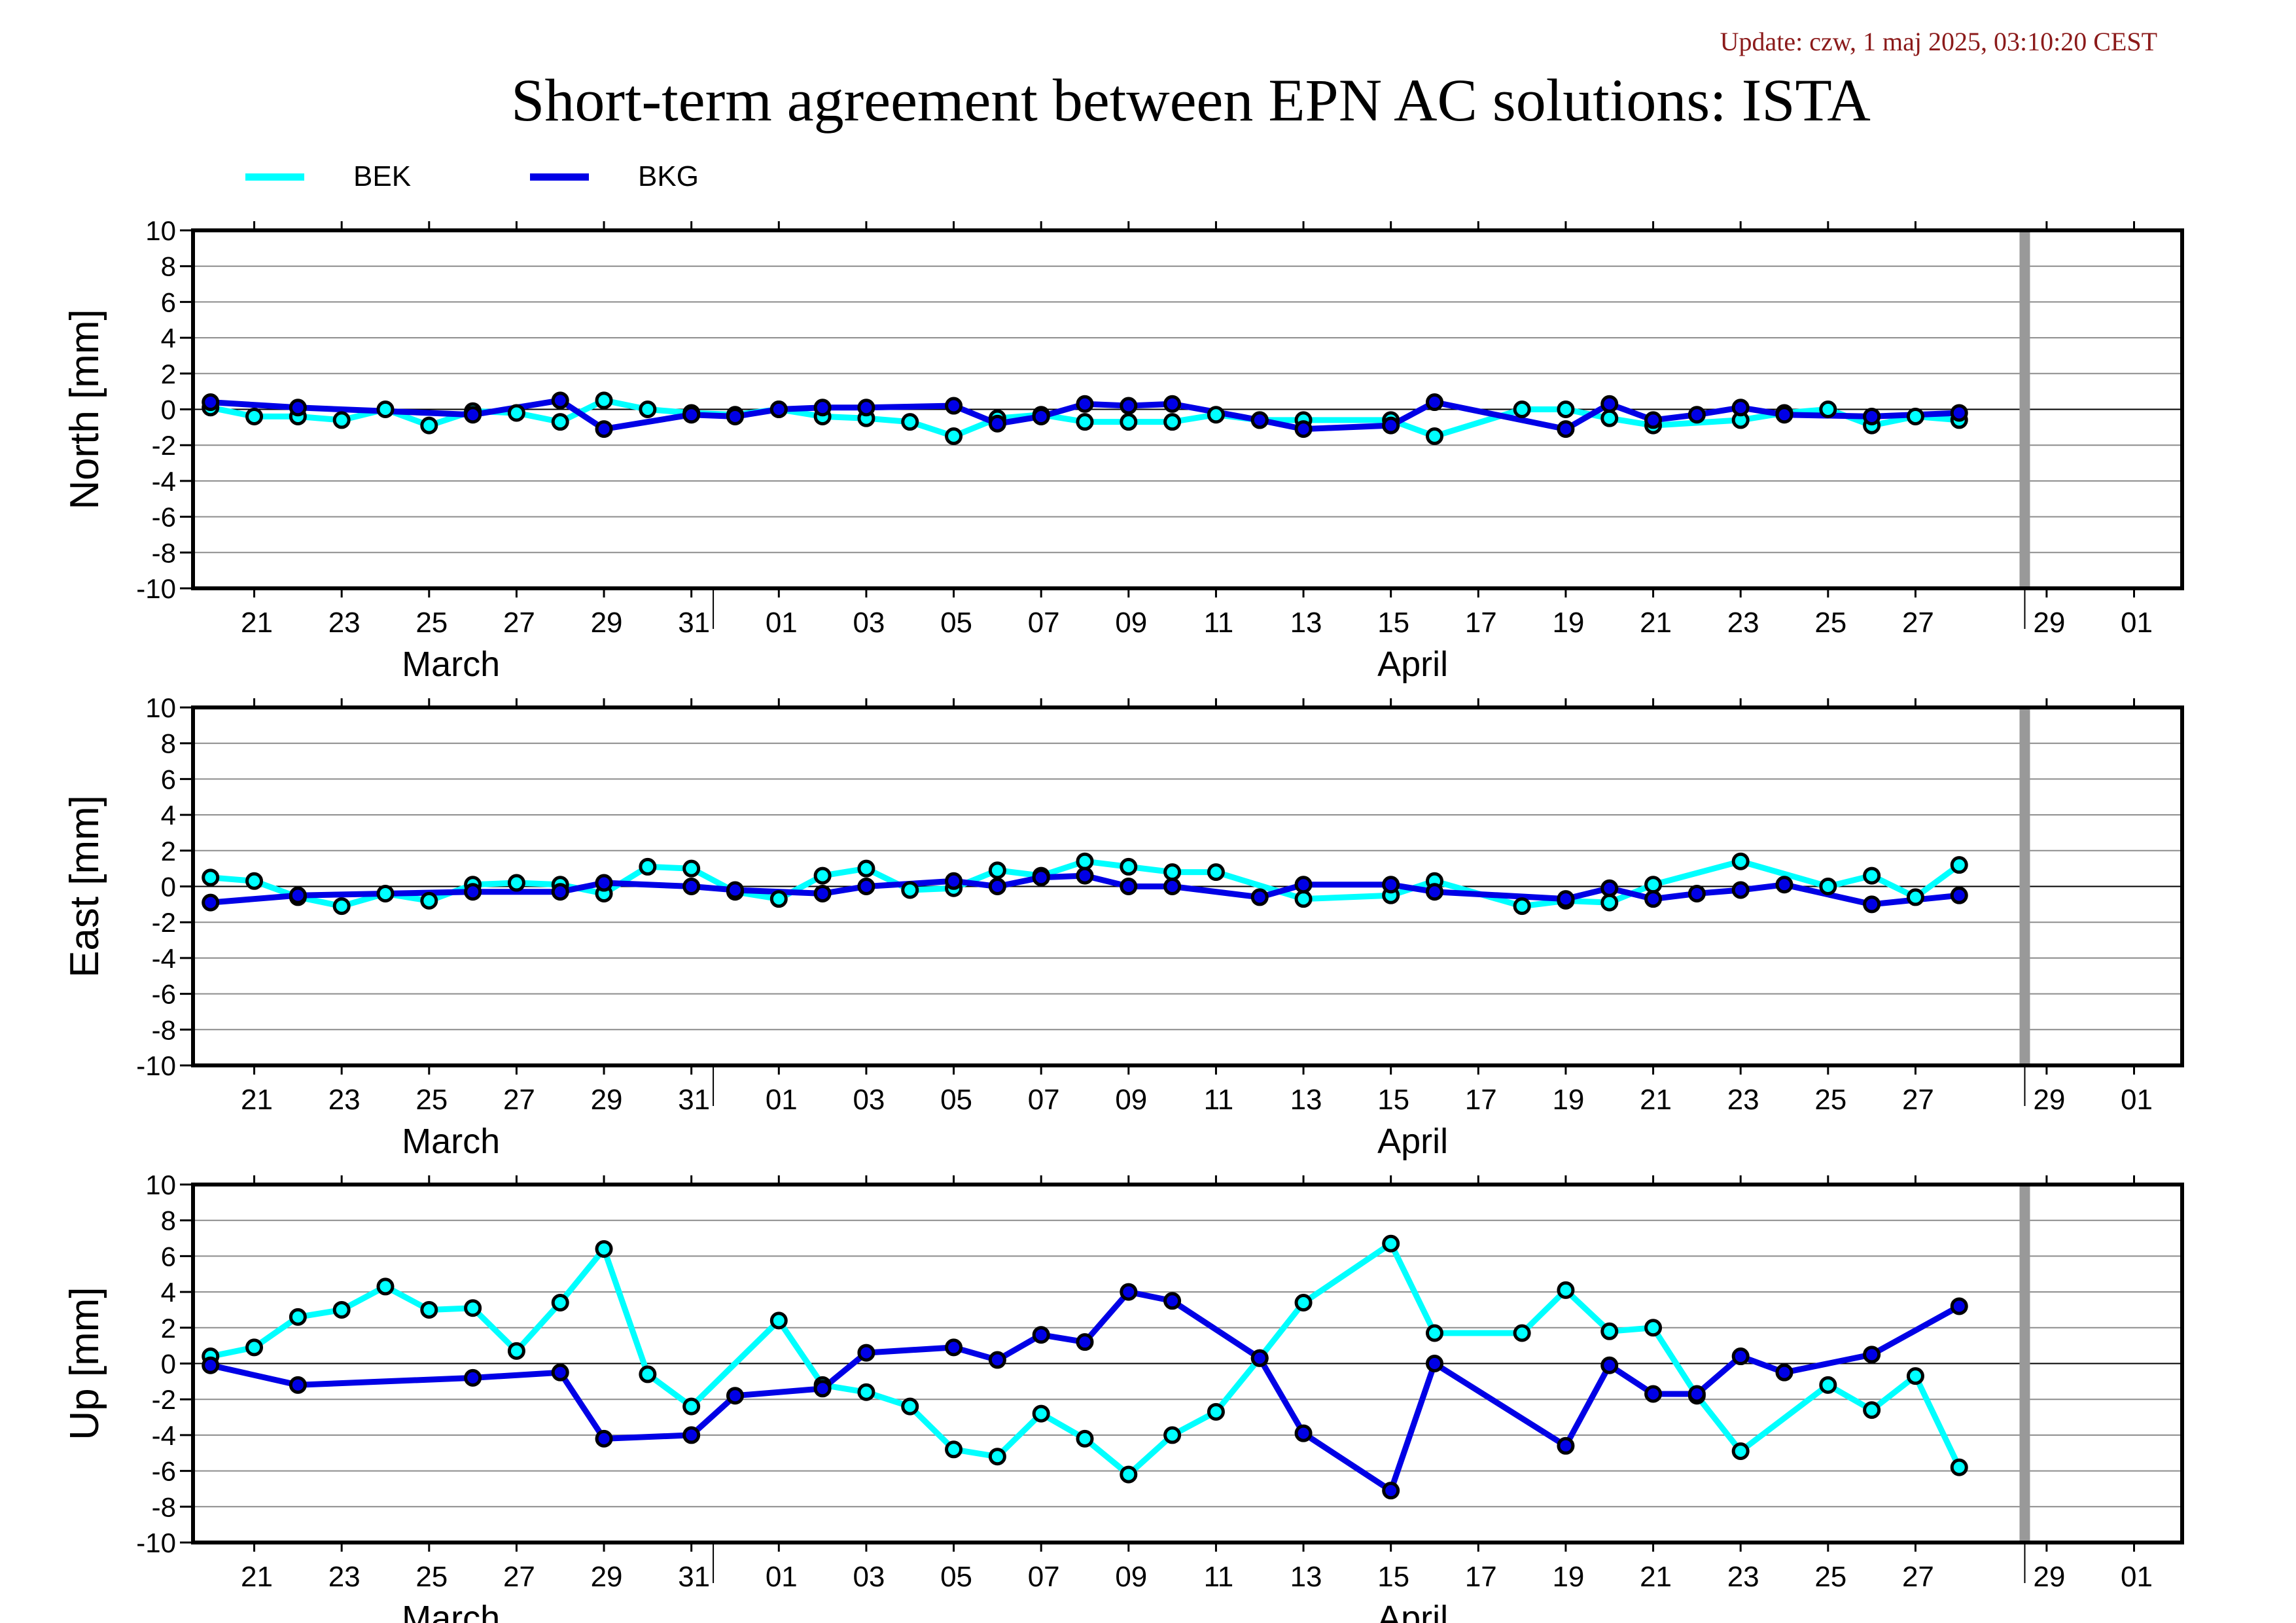  I want to click on x-tick-label: 15, so click(1393, 623).